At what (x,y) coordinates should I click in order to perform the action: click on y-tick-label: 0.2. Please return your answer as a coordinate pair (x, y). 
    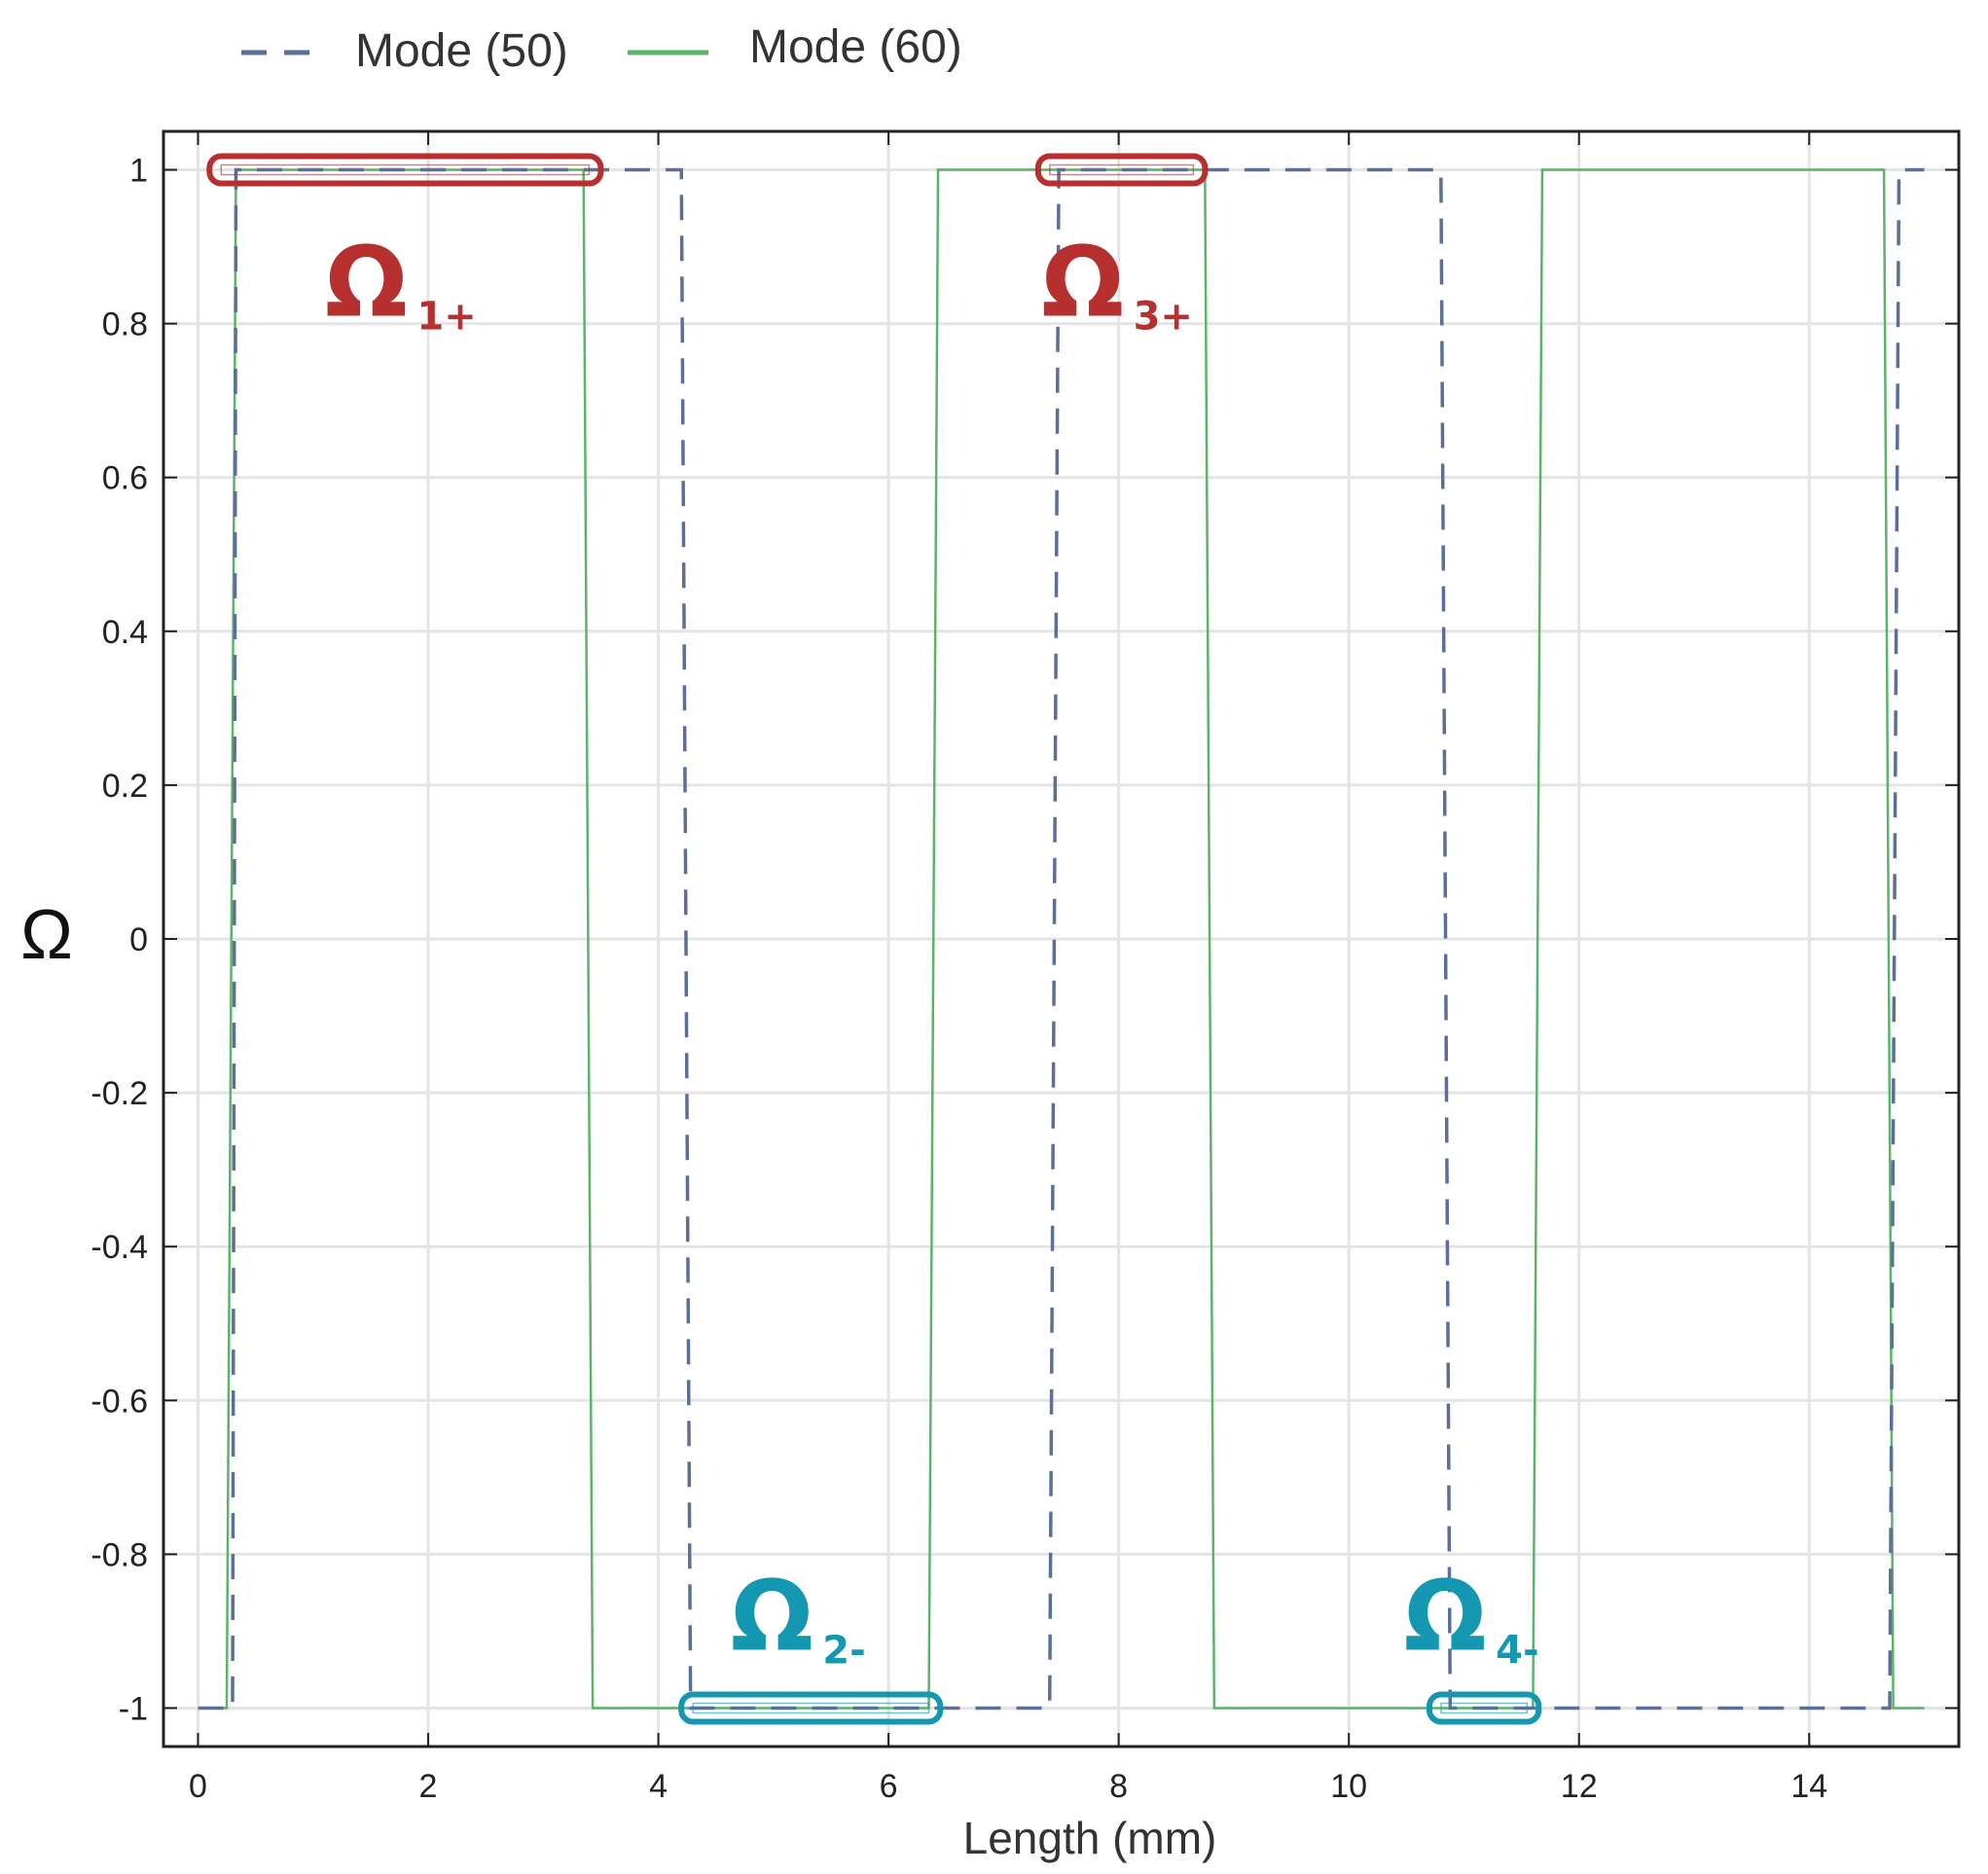
    Looking at the image, I should click on (125, 786).